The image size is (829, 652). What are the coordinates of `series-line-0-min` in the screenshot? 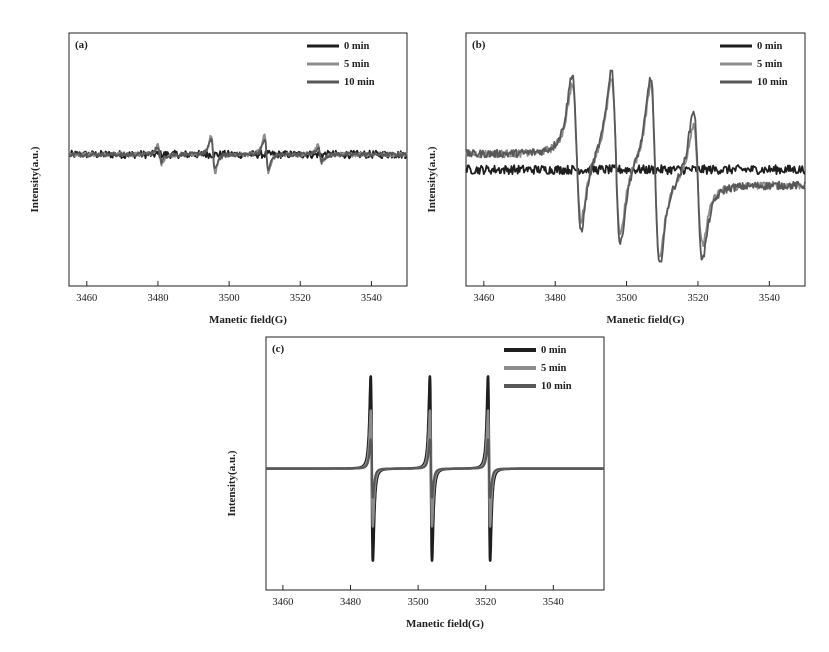 It's located at (635, 170).